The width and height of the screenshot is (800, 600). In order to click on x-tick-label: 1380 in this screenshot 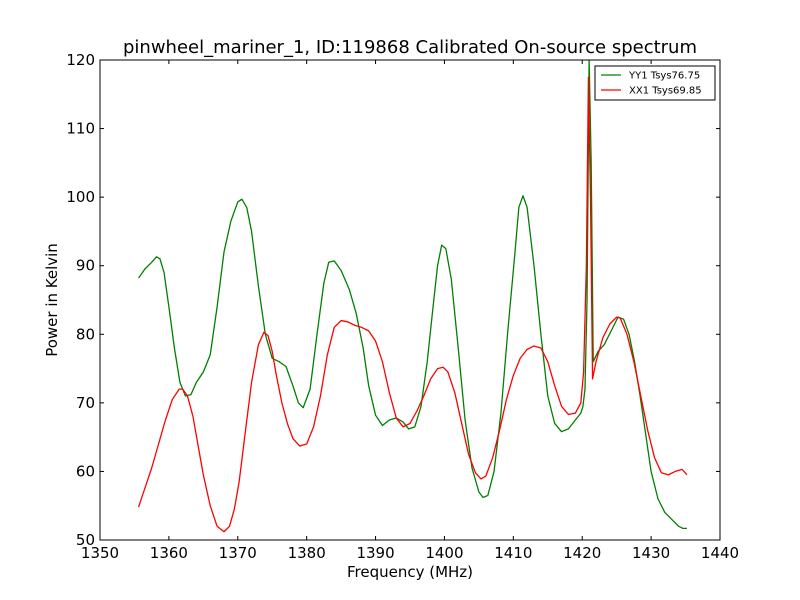, I will do `click(307, 553)`.